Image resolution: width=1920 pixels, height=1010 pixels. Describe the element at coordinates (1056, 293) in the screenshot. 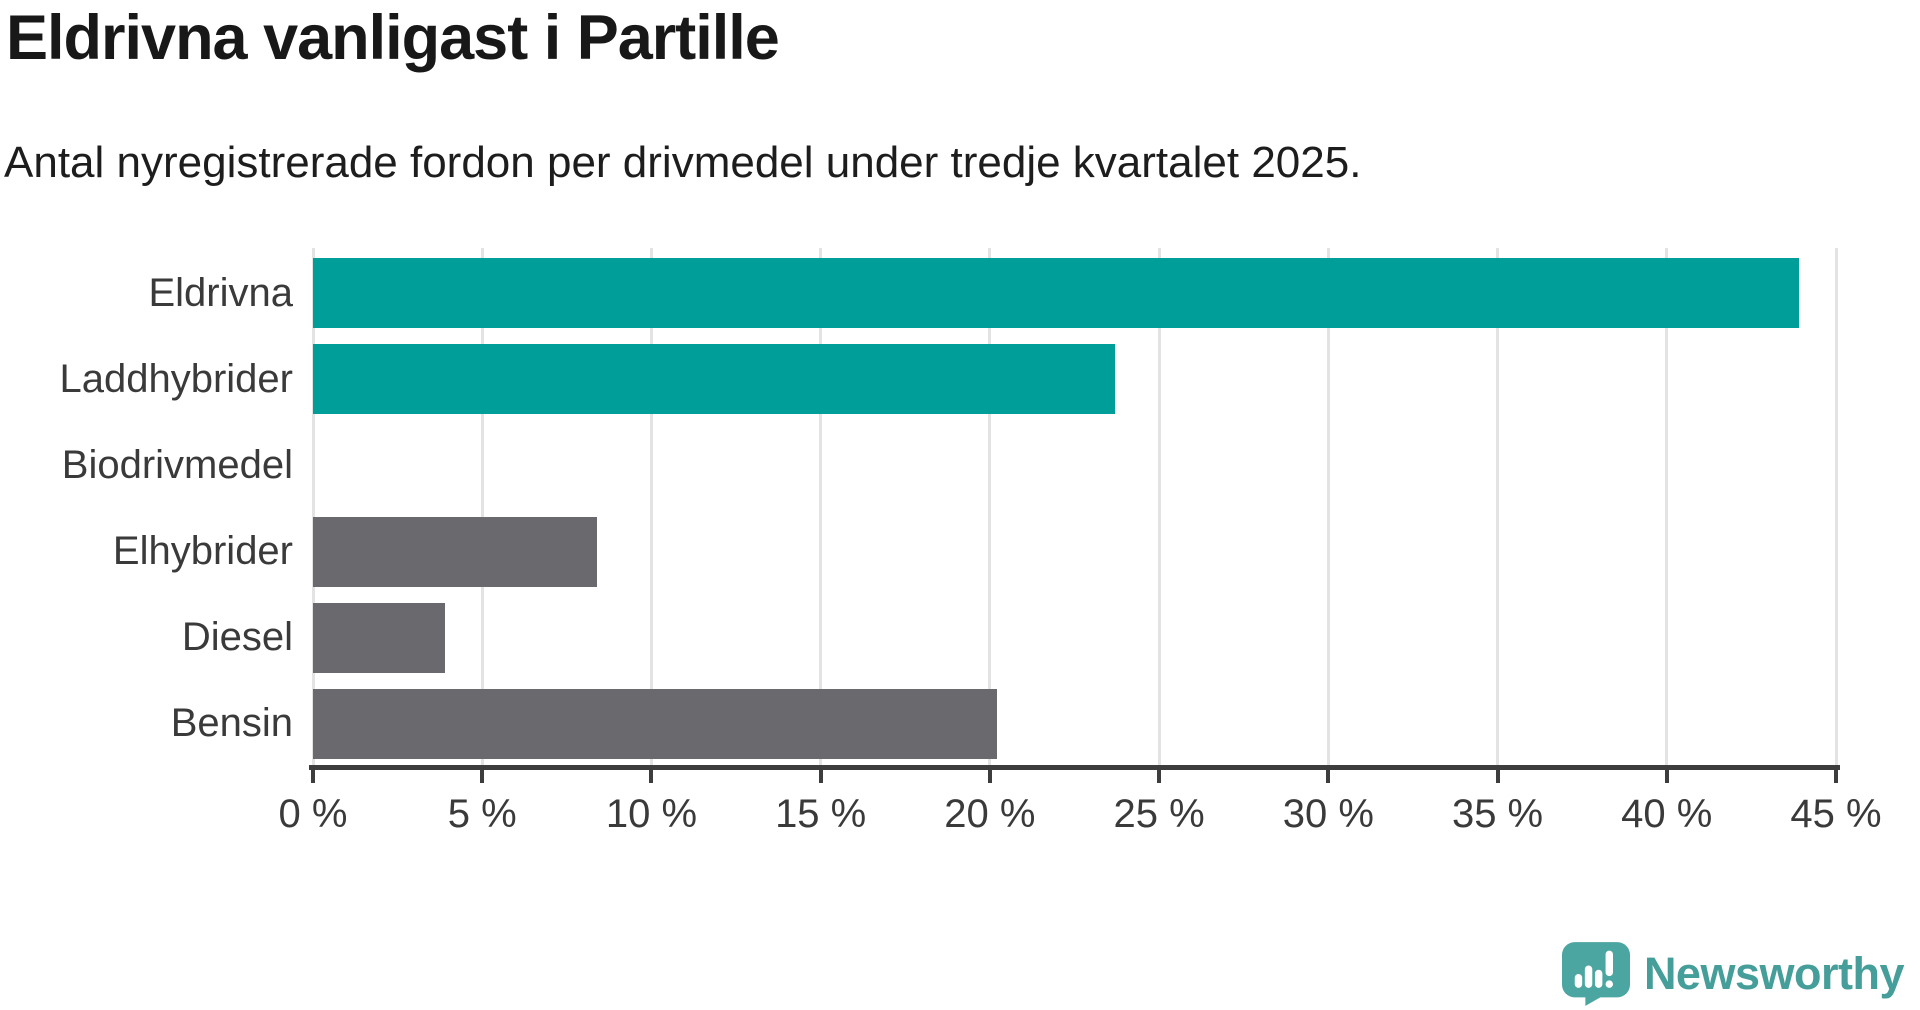

I see `bar-eldrivna` at that location.